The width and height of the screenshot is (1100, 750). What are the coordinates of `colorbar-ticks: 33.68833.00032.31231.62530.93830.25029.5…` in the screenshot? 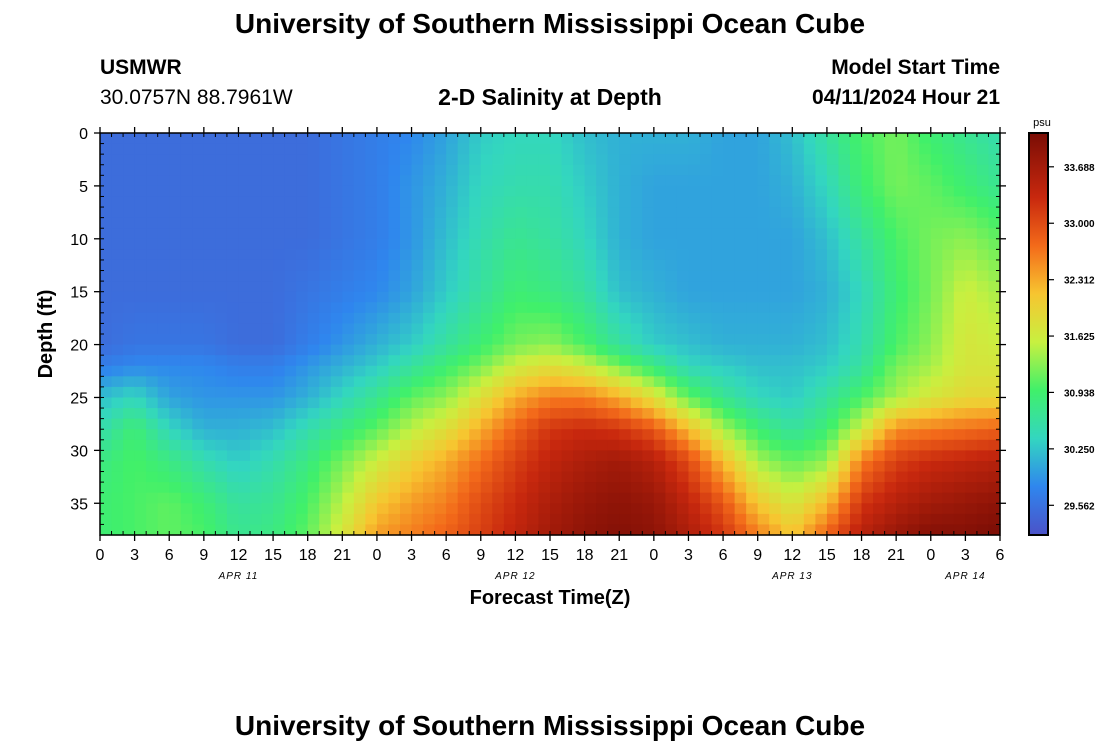 It's located at (1071, 337).